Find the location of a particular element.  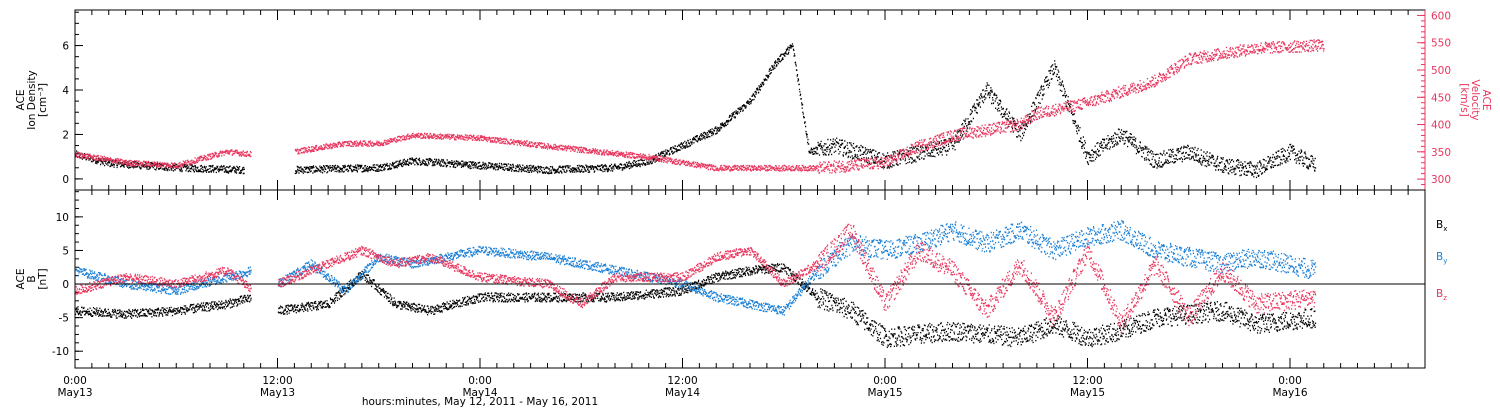

y-label-line: B is located at coordinates (32, 278).